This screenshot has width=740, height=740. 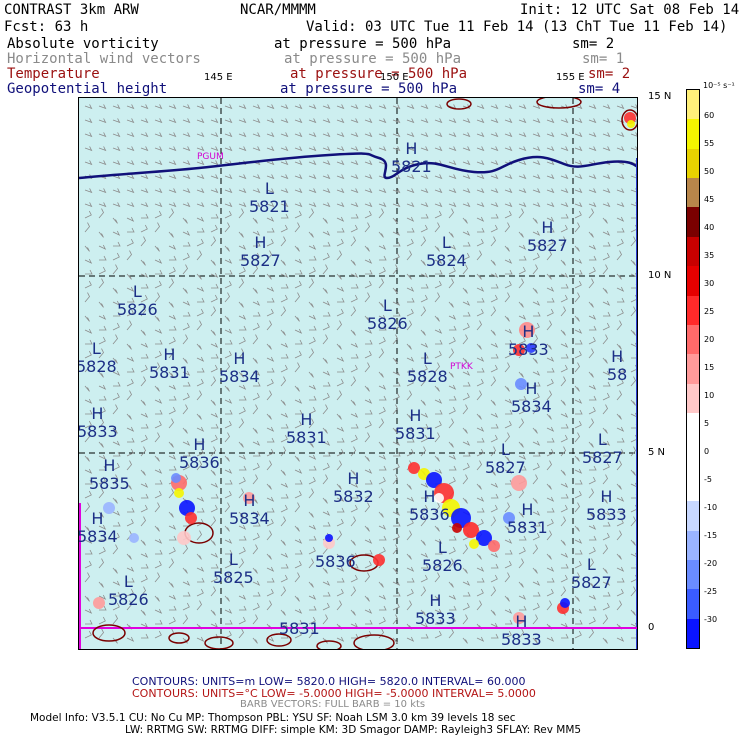 What do you see at coordinates (299, 628) in the screenshot?
I see `height-label: 5831` at bounding box center [299, 628].